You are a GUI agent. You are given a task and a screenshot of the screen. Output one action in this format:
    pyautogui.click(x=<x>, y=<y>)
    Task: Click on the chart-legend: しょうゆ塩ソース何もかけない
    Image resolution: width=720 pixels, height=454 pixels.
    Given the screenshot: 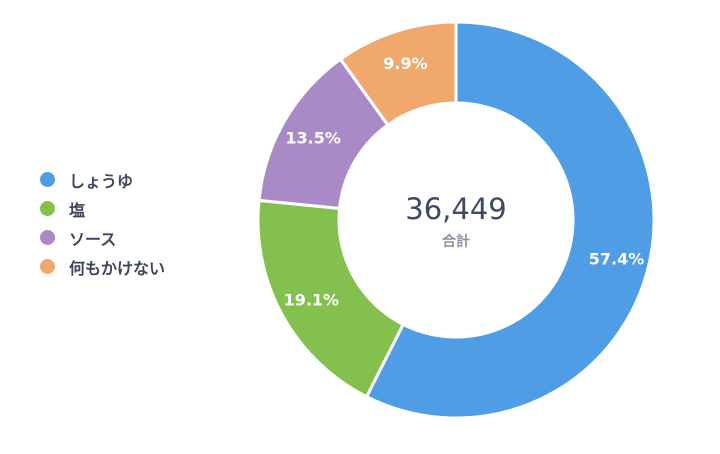 What is the action you would take?
    pyautogui.click(x=102, y=223)
    